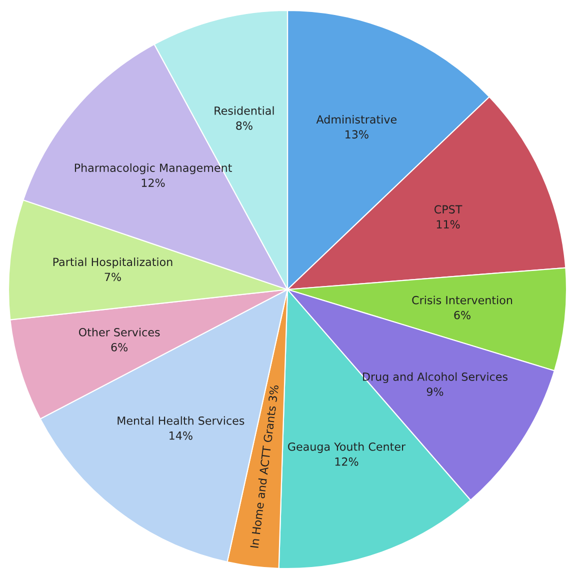  What do you see at coordinates (435, 391) in the screenshot?
I see `data-label: 9%` at bounding box center [435, 391].